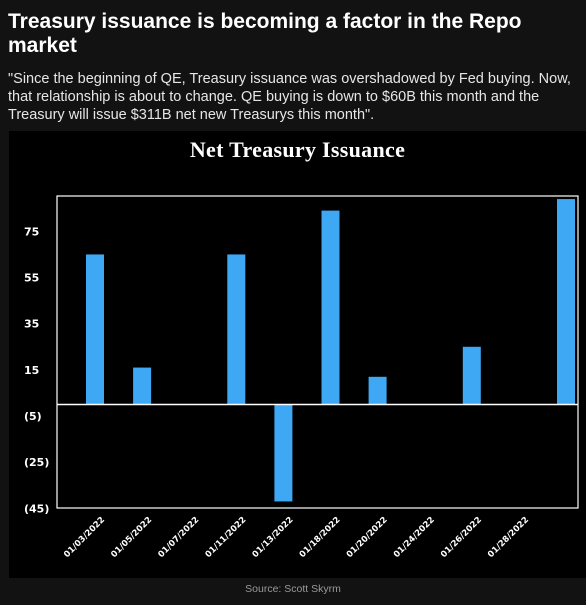 The width and height of the screenshot is (586, 605). Describe the element at coordinates (367, 537) in the screenshot. I see `x-tick-label: 01/20/2022` at that location.